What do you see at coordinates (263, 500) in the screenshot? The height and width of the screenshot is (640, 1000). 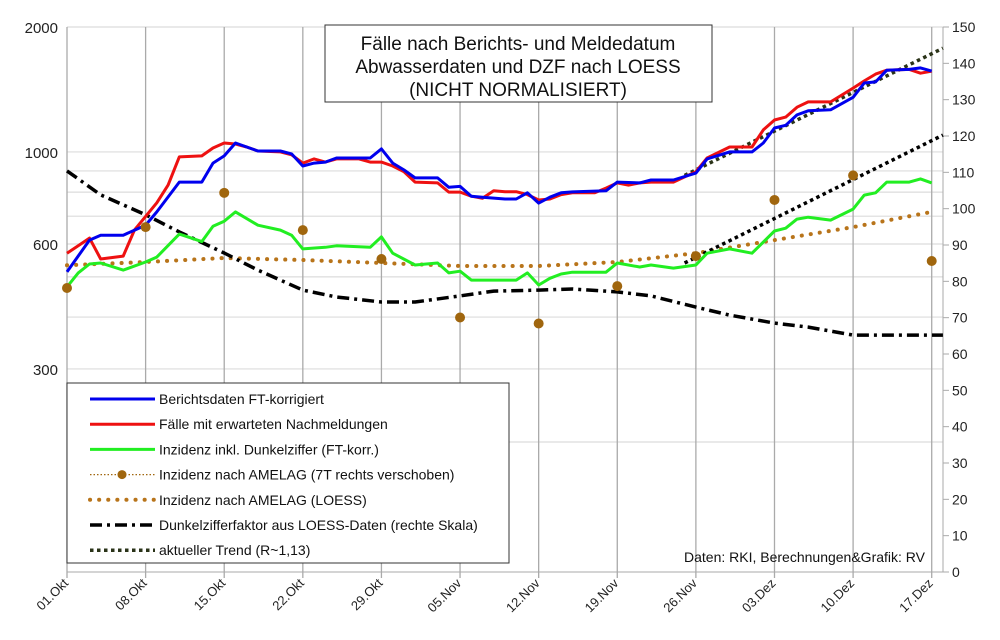 I see `legend-label: Inzidenz nach AMELAG (LOESS)` at bounding box center [263, 500].